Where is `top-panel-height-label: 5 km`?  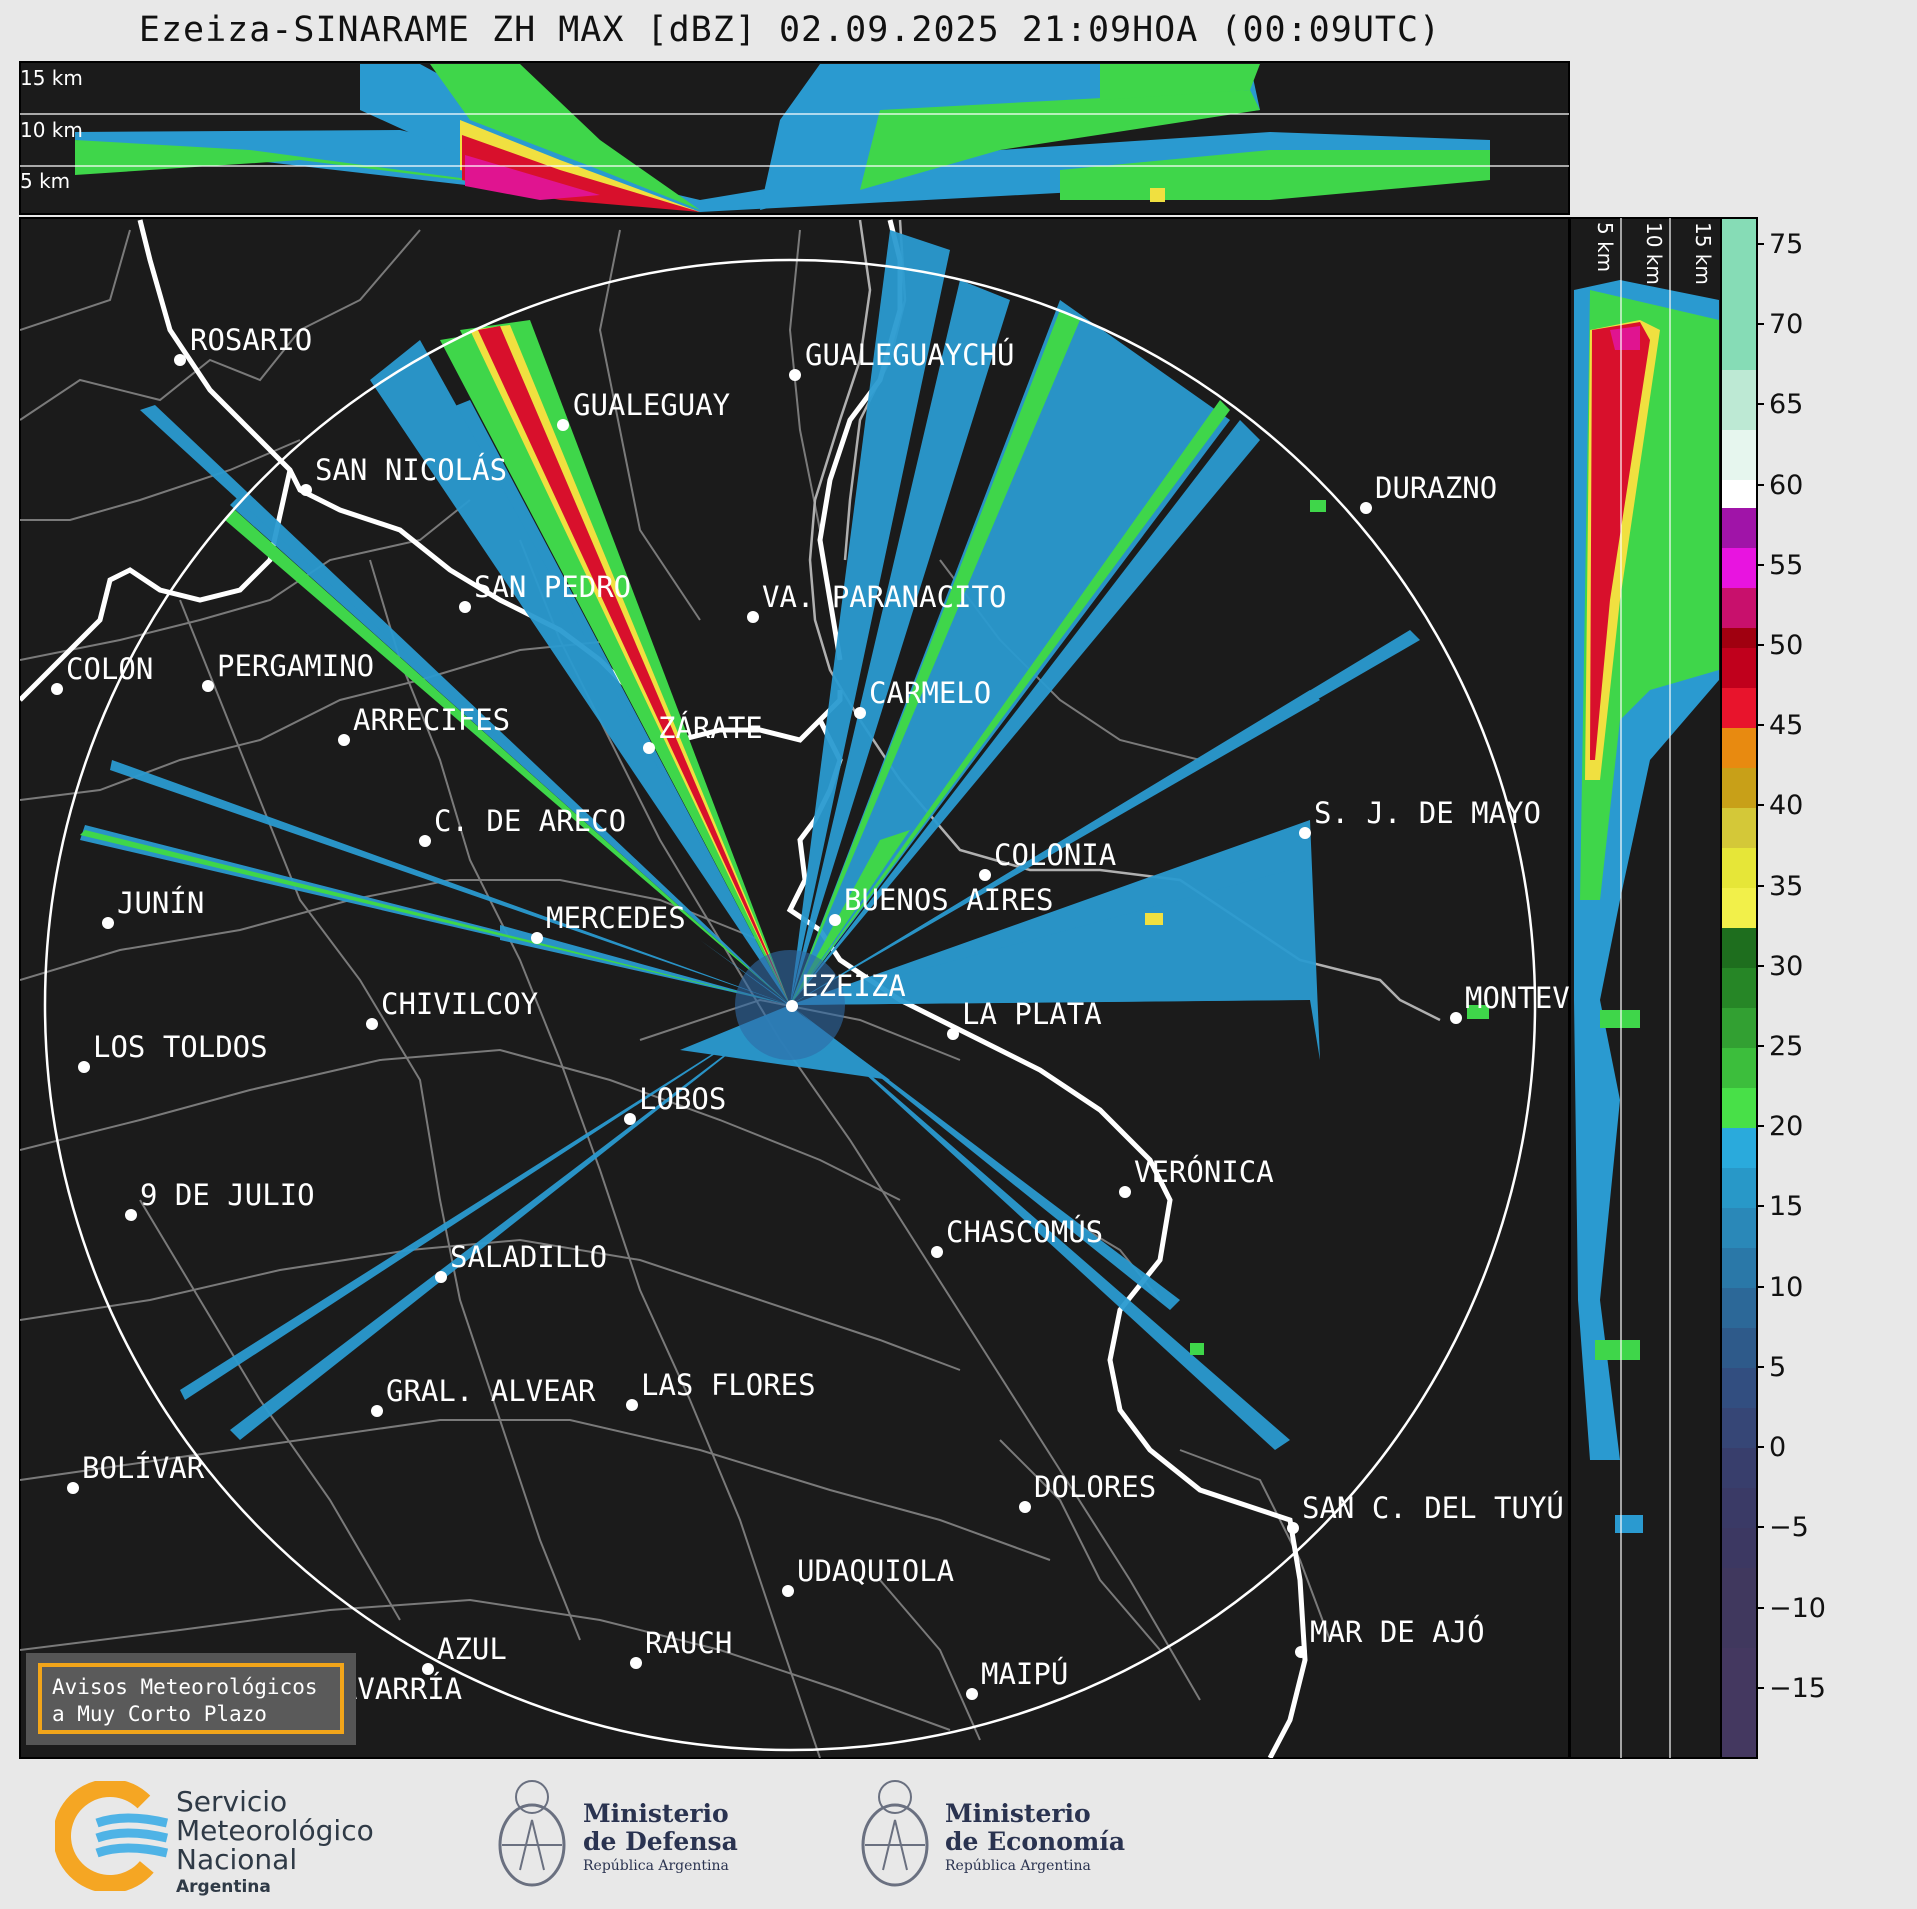
top-panel-height-label: 5 km is located at coordinates (45, 181).